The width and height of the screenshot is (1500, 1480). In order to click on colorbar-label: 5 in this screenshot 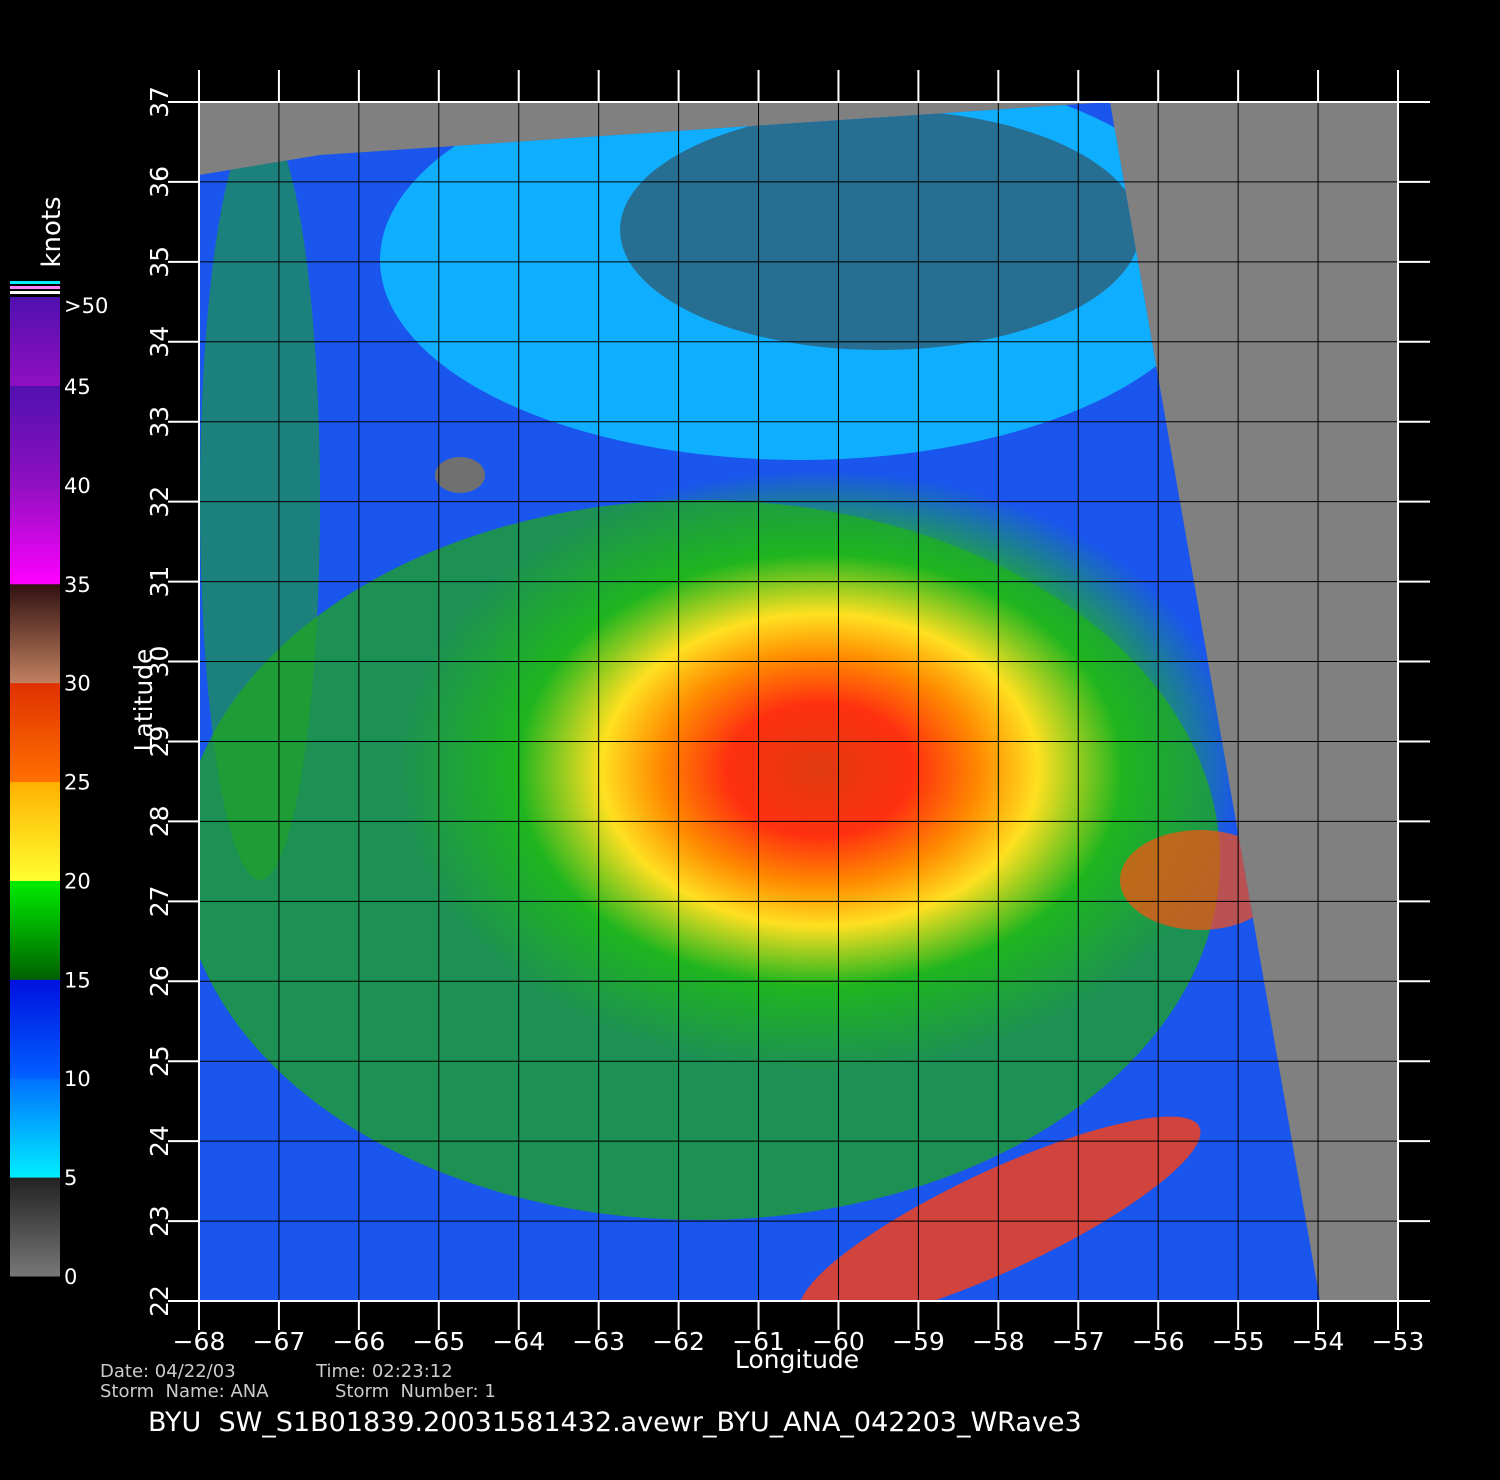, I will do `click(70, 1178)`.